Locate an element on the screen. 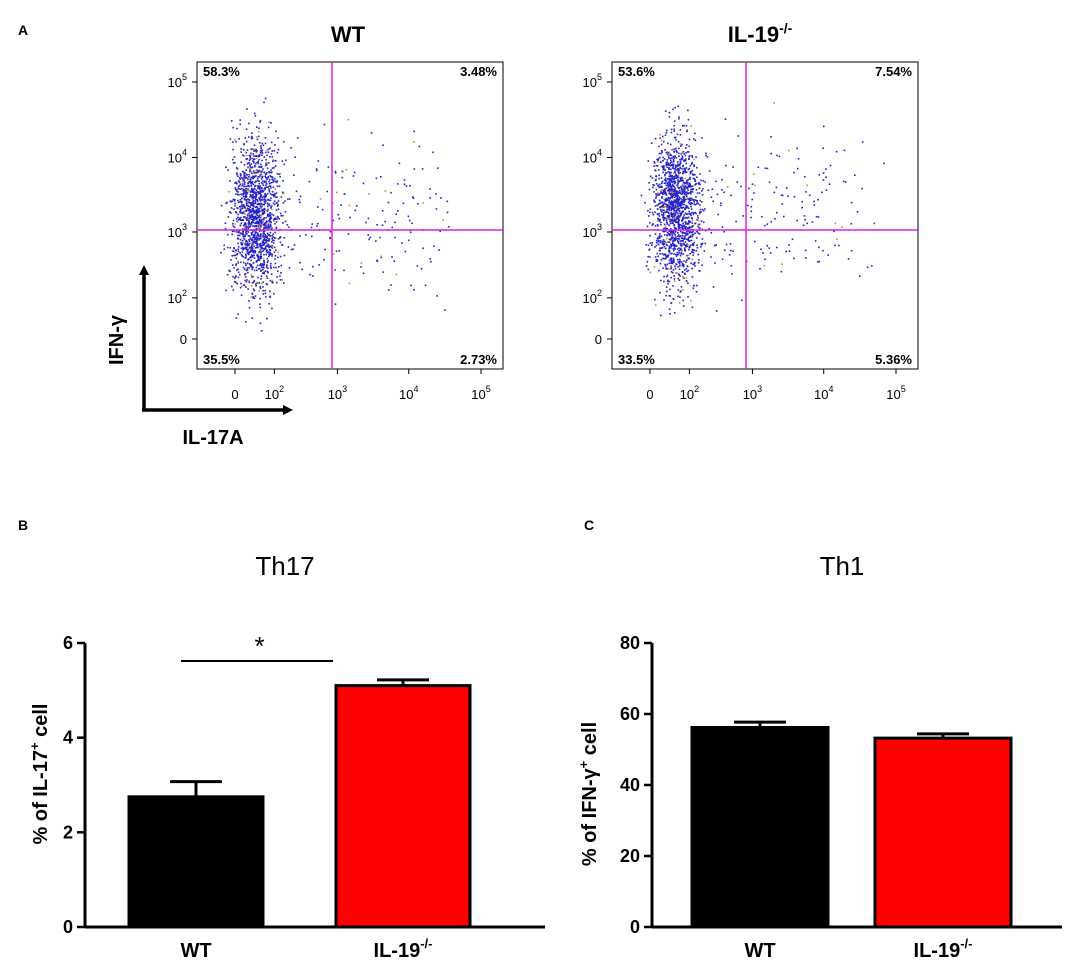 This screenshot has height=969, width=1084. th1-y-axis-label: % of IFN-γ+ cell is located at coordinates (588, 794).